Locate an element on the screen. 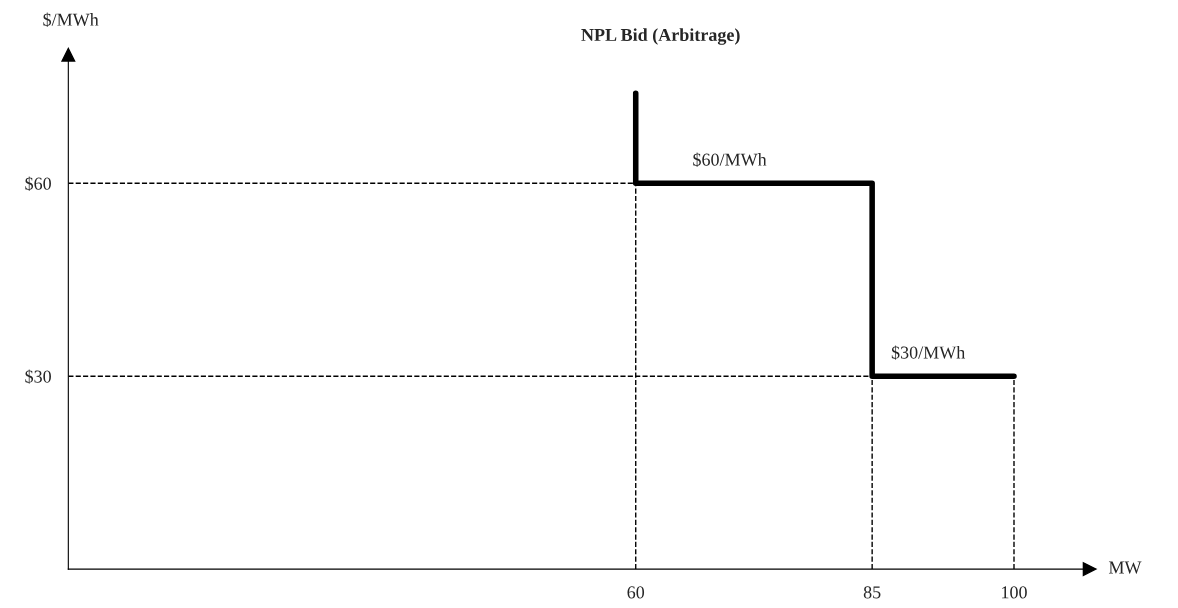 Image resolution: width=1178 pixels, height=608 pixels. x-tick-label: 60 is located at coordinates (636, 592).